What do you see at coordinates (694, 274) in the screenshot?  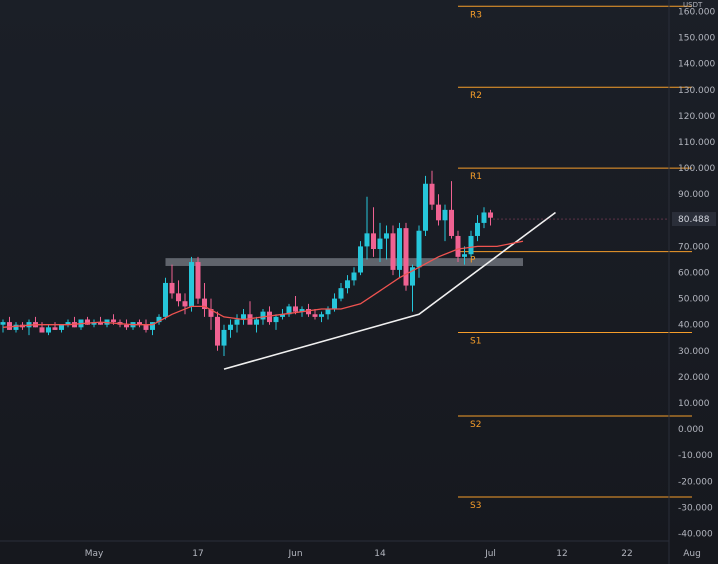 I see `price-tick-label: 60.000` at bounding box center [694, 274].